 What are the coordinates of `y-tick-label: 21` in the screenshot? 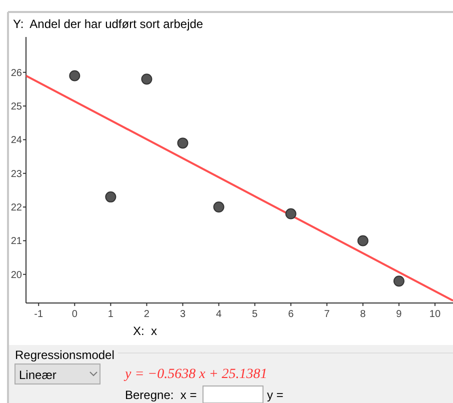 It's located at (16, 242).